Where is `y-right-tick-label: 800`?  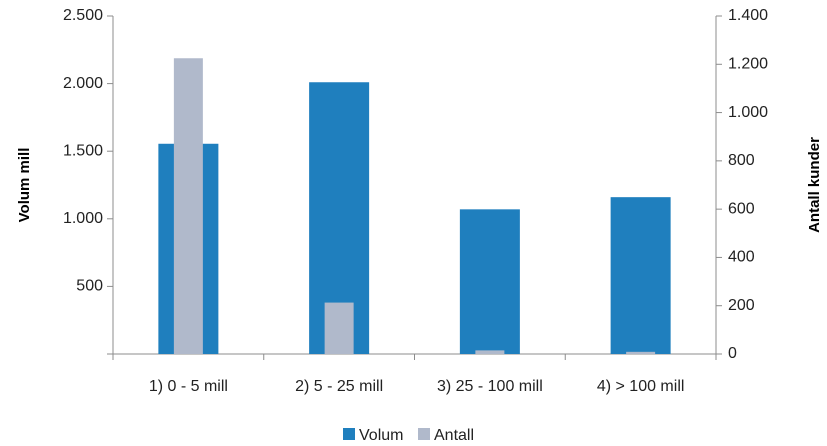
y-right-tick-label: 800 is located at coordinates (741, 160).